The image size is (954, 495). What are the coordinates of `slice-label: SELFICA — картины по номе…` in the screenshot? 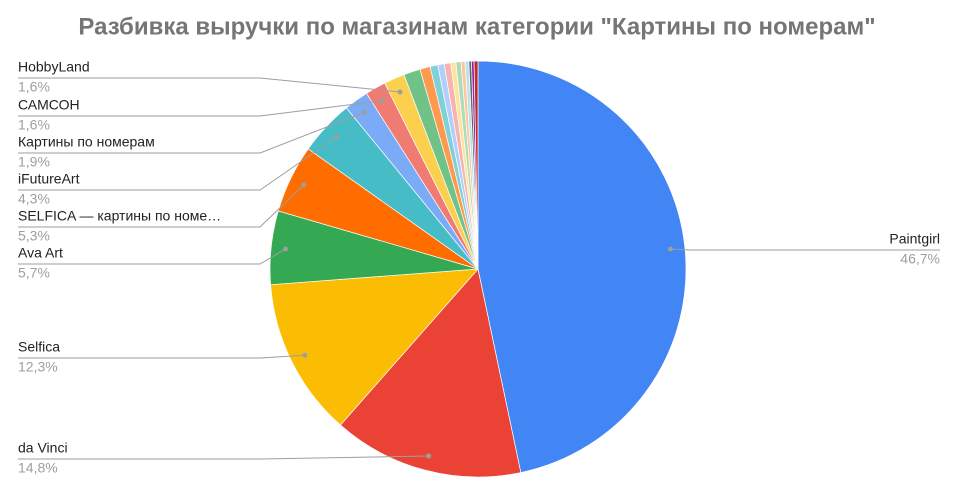 It's located at (119, 216).